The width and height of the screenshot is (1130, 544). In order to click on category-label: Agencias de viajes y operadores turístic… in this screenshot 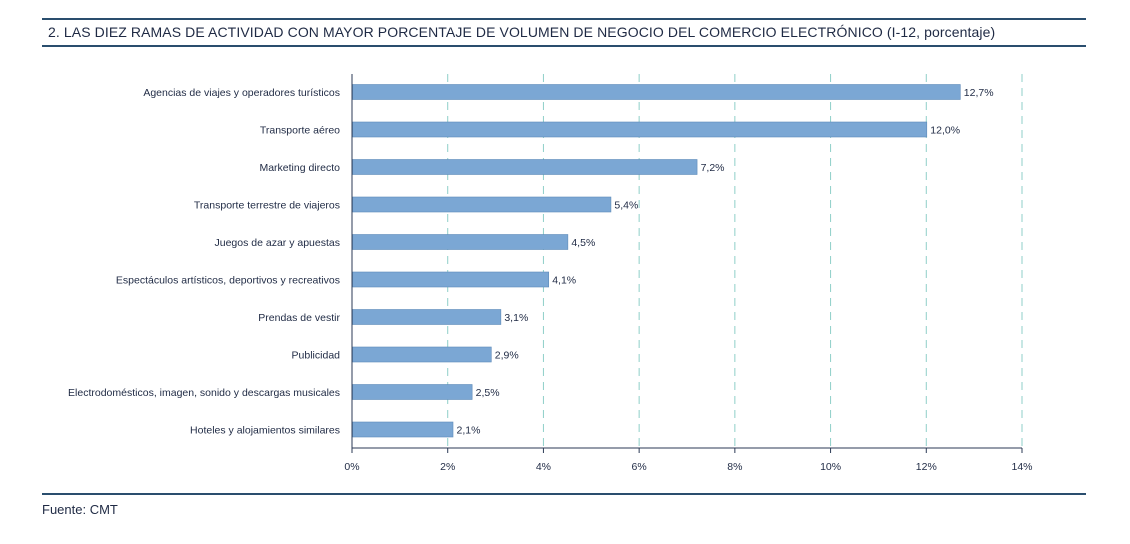, I will do `click(241, 93)`.